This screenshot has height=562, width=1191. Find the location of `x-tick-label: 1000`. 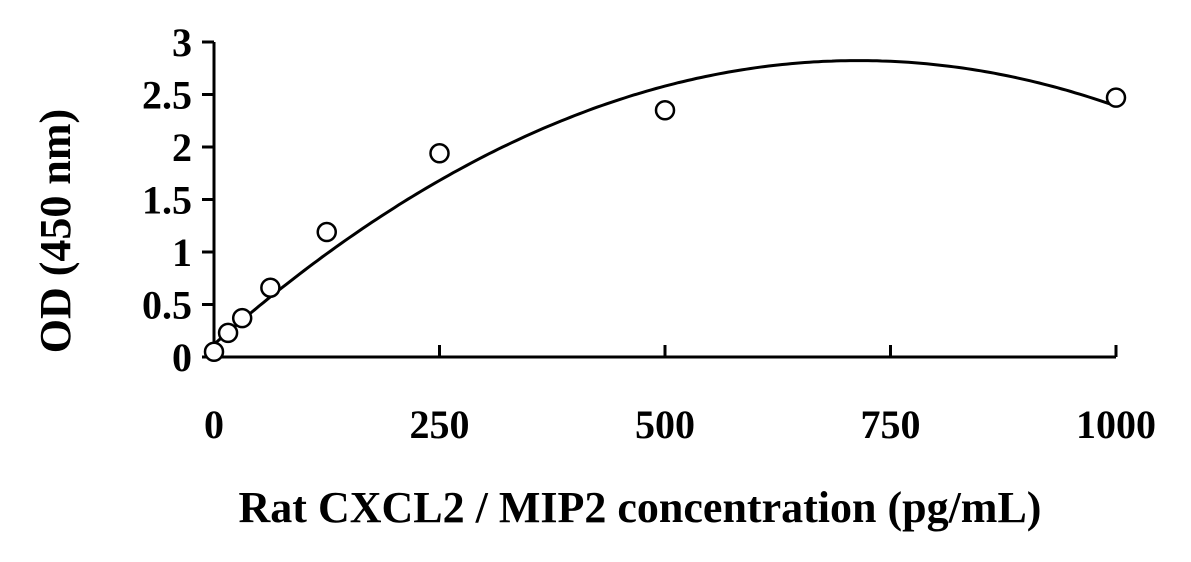

x-tick-label: 1000 is located at coordinates (1116, 424).